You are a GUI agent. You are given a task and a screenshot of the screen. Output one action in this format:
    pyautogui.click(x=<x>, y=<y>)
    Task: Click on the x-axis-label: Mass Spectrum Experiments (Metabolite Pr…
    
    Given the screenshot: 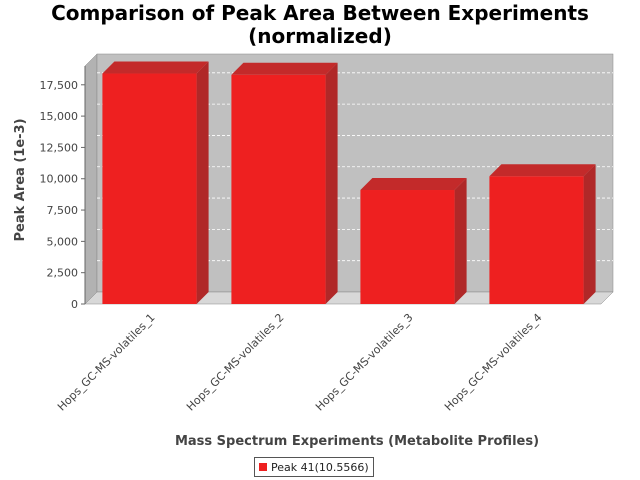 What is the action you would take?
    pyautogui.click(x=357, y=441)
    